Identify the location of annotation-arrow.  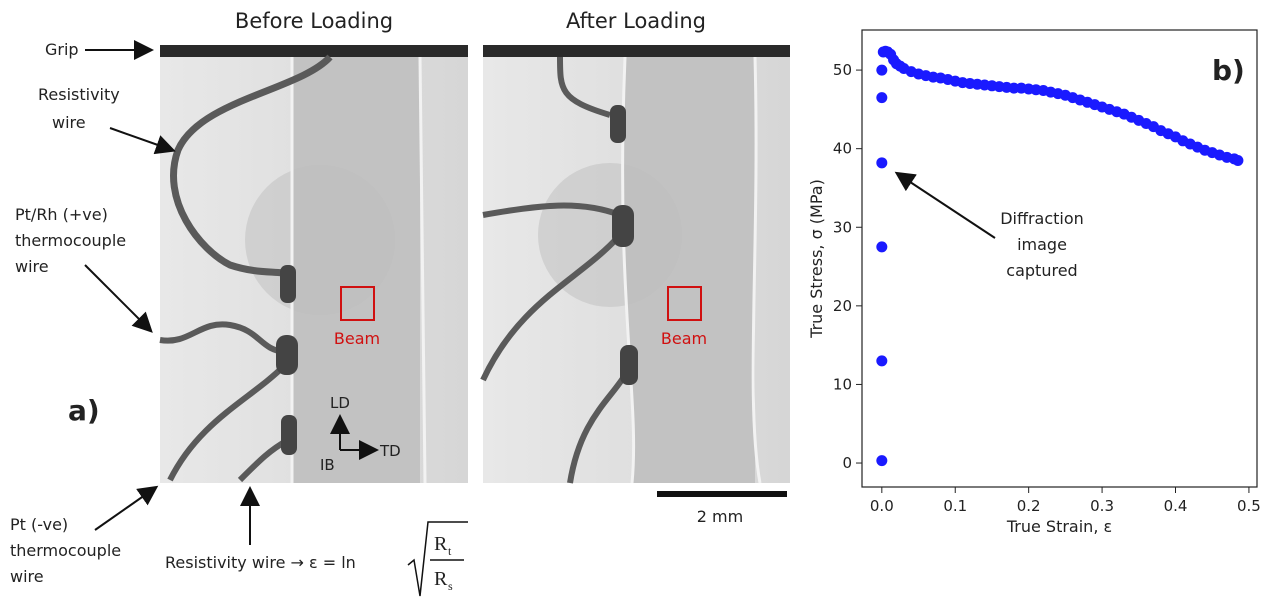
(945, 205).